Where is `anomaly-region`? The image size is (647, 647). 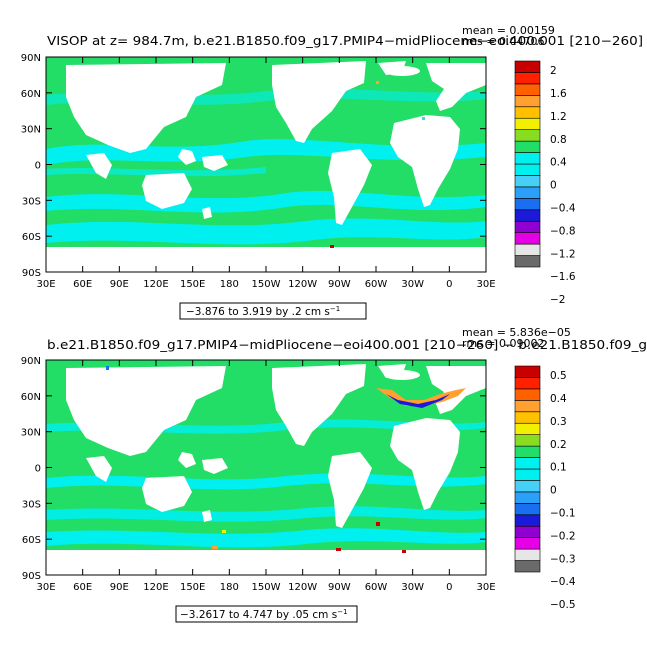
anomaly-region is located at coordinates (418, 401).